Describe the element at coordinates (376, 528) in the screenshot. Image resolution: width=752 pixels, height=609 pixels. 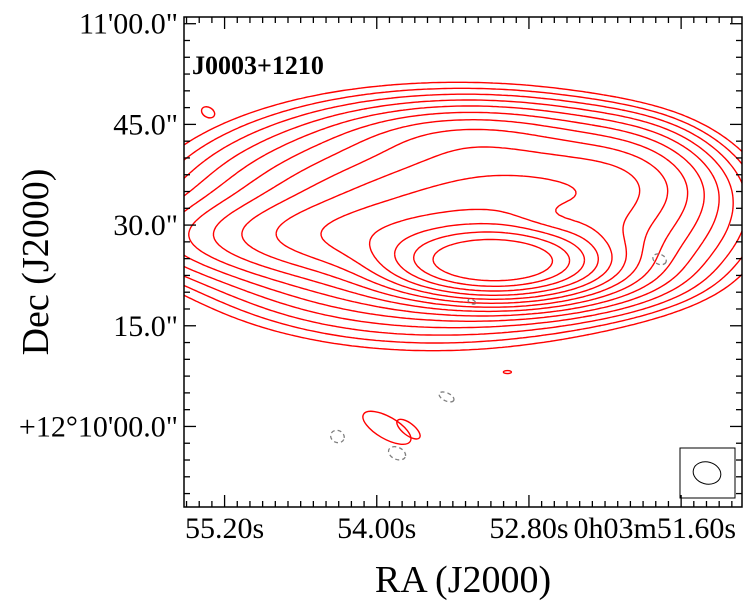
I see `x-tick-label: 54.00s` at that location.